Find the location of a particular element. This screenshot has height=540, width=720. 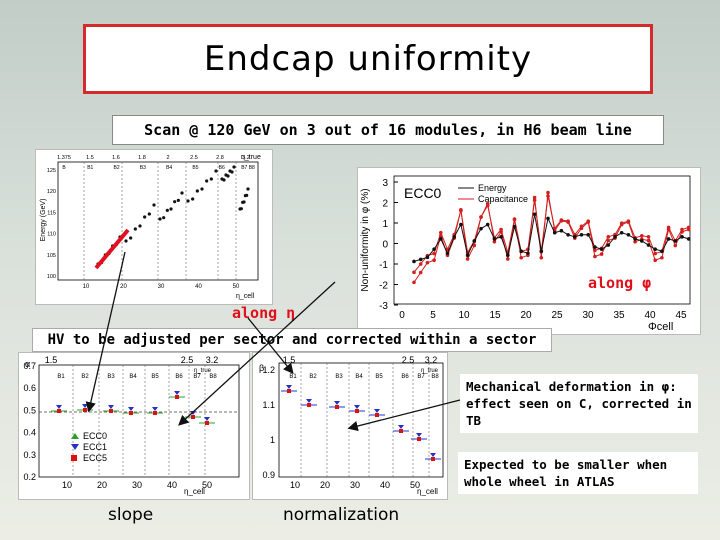

along-eta-label: along η is located at coordinates (264, 313).